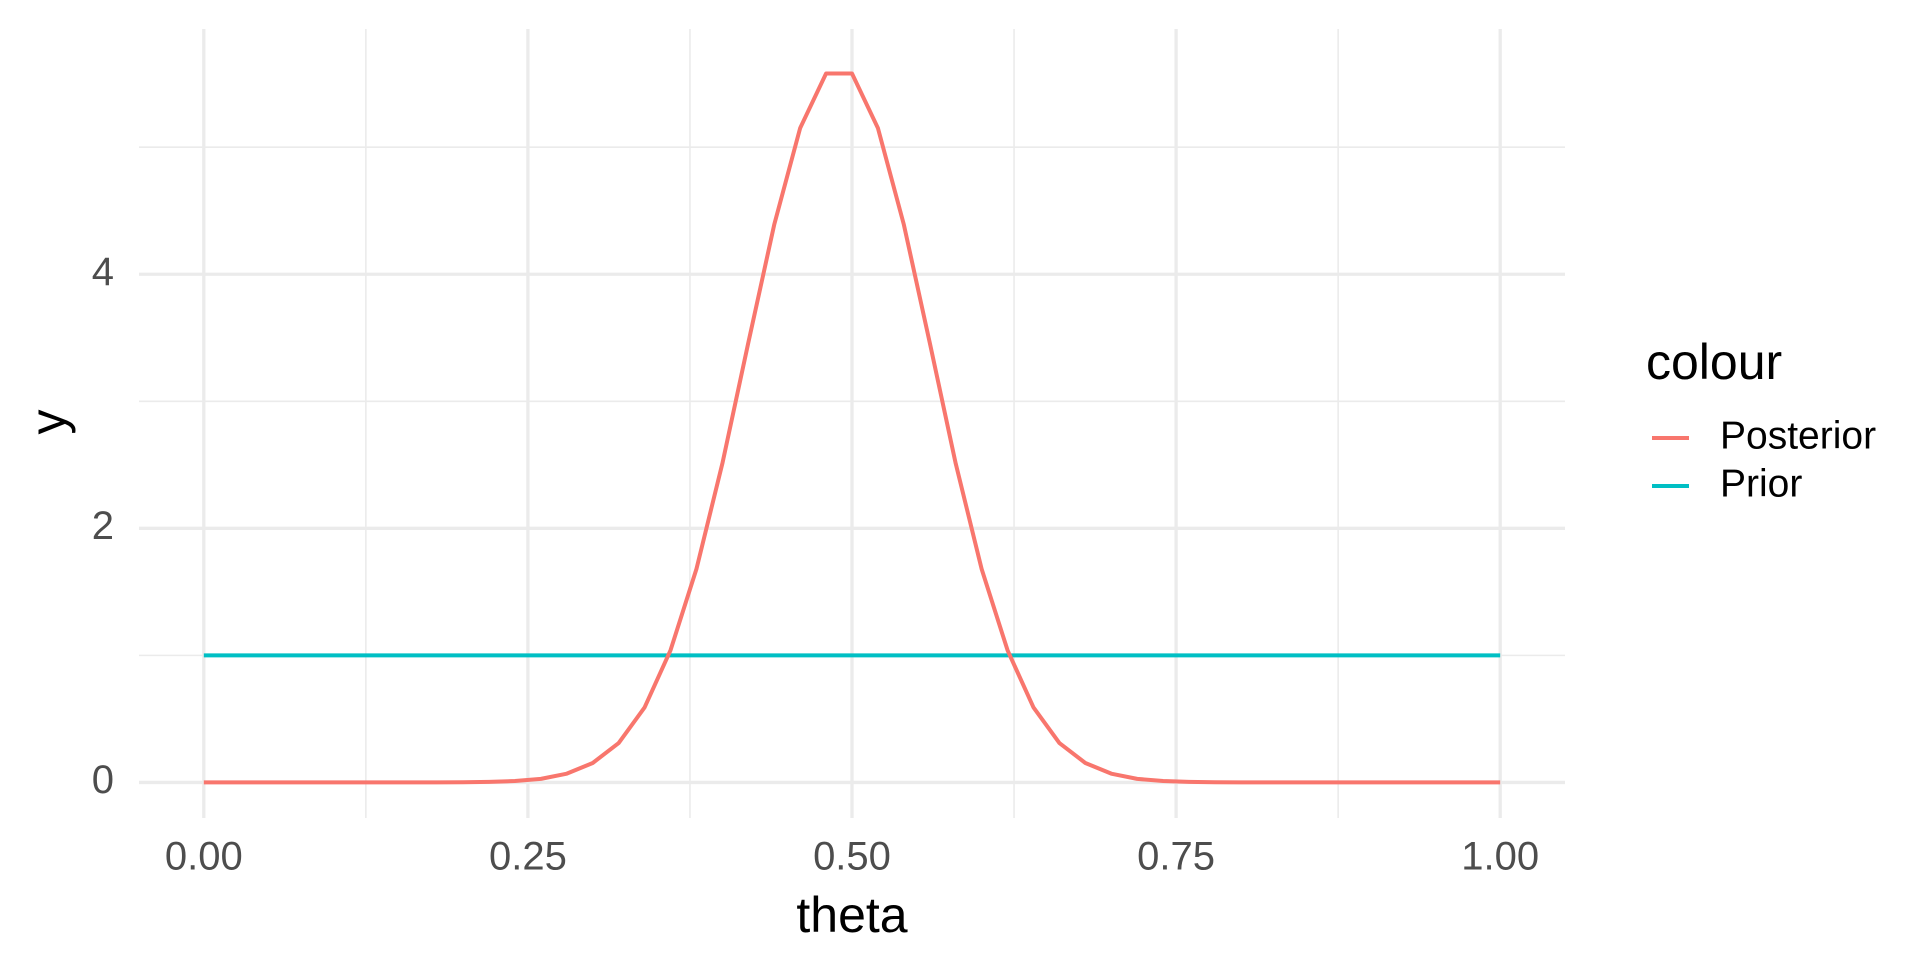 This screenshot has height=960, width=1920. What do you see at coordinates (1714, 362) in the screenshot?
I see `legend-title: colour` at bounding box center [1714, 362].